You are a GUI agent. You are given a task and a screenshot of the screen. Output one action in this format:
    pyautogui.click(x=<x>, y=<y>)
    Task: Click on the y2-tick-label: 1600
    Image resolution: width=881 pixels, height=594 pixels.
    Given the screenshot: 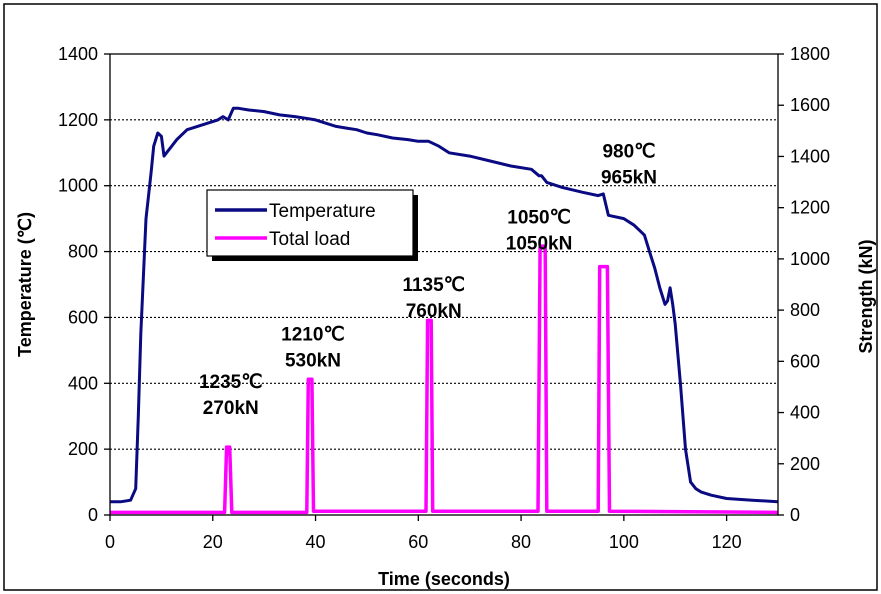 What is the action you would take?
    pyautogui.click(x=810, y=105)
    